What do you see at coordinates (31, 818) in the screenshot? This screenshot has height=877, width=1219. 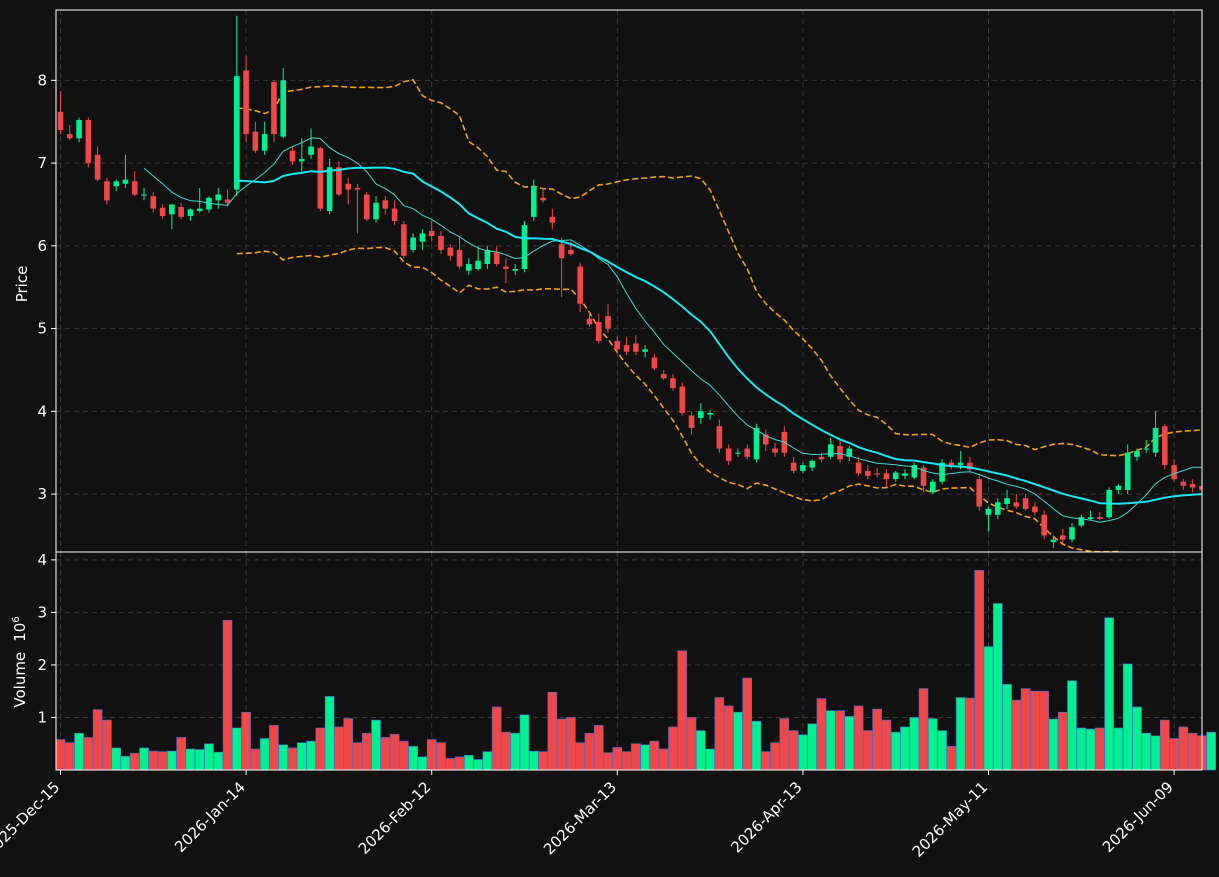 I see `x-tick-label: 2025-Dec-15` at bounding box center [31, 818].